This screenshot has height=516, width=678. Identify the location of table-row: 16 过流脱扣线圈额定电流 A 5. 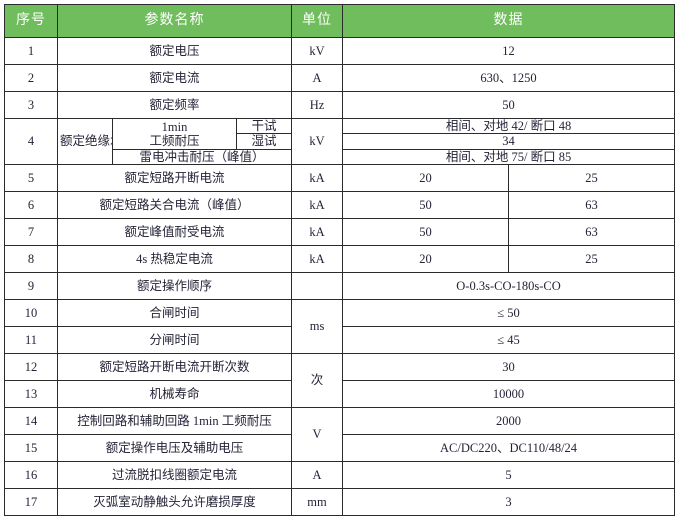
(340, 475).